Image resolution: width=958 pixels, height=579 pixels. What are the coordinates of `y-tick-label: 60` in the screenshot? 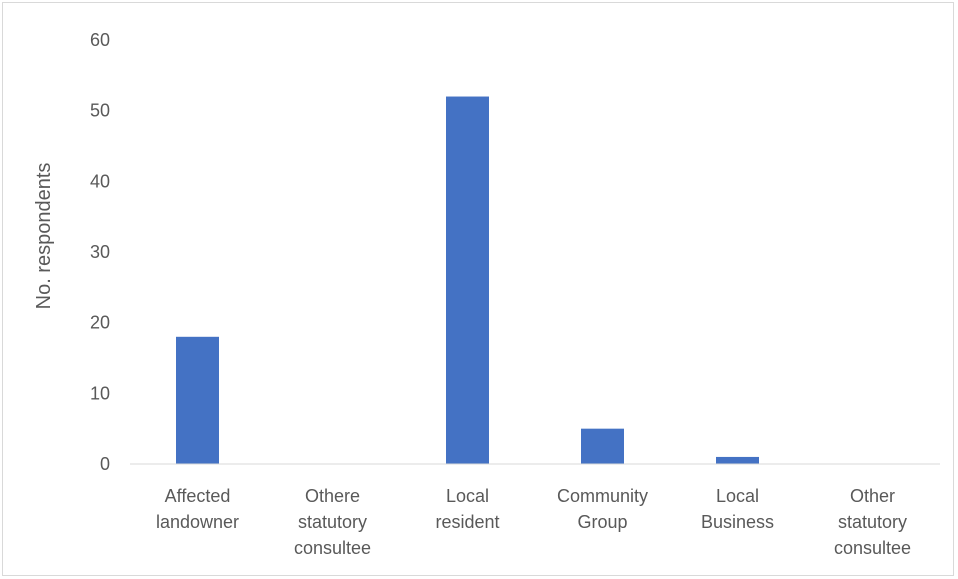 It's located at (100, 40).